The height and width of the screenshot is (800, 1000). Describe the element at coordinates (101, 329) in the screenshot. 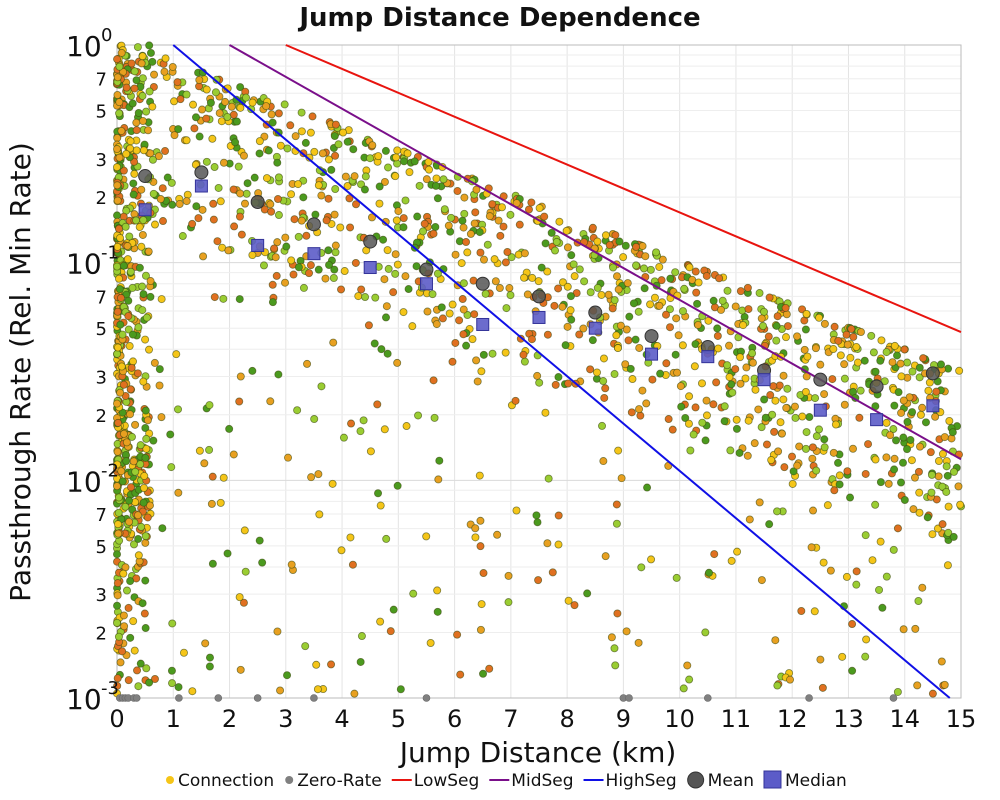

I see `y-minor-tick-label: 5` at that location.